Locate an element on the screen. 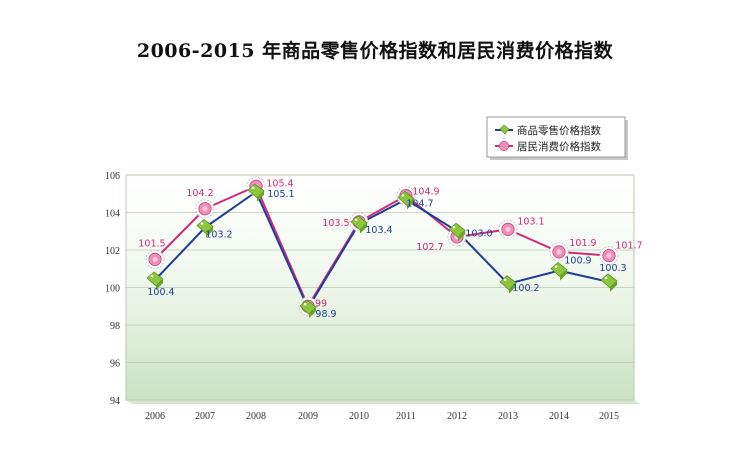  retail-data-label: 105.1 is located at coordinates (280, 194).